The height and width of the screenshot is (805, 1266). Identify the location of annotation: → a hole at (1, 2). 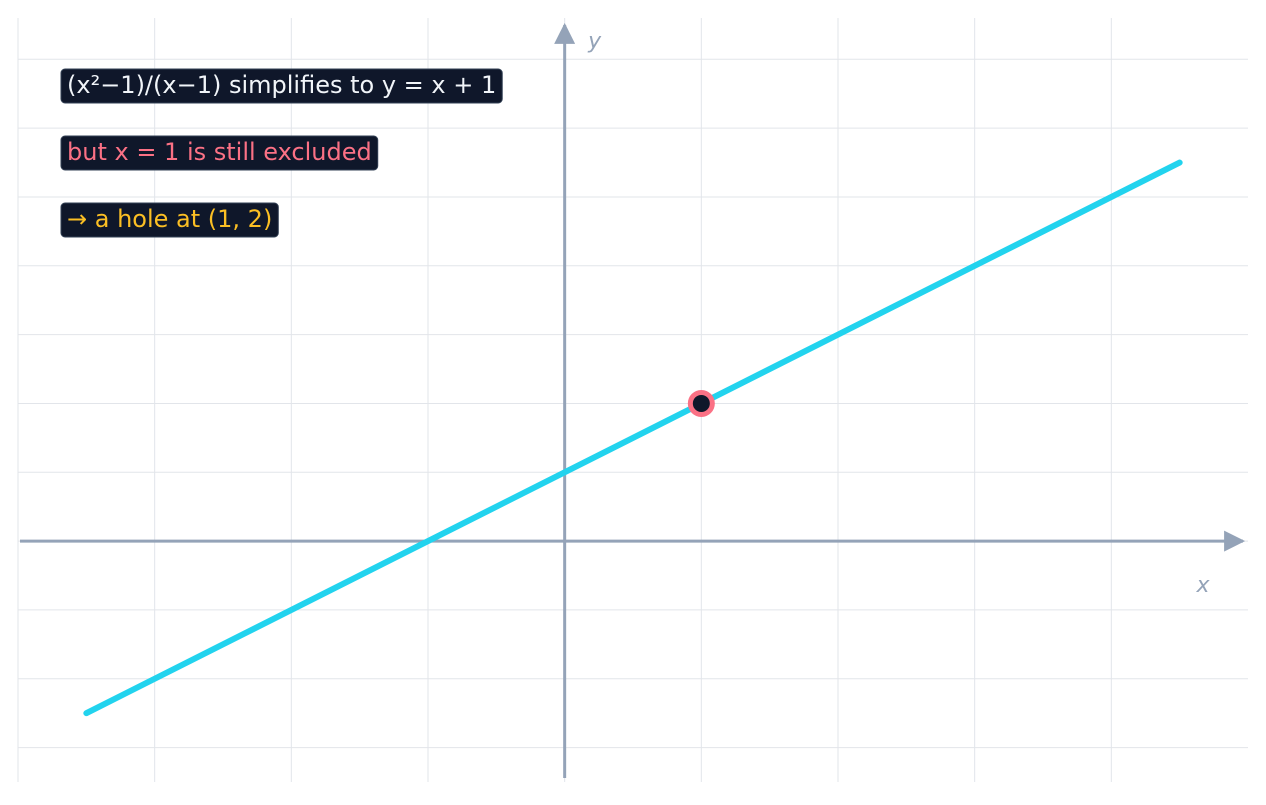
(169, 220).